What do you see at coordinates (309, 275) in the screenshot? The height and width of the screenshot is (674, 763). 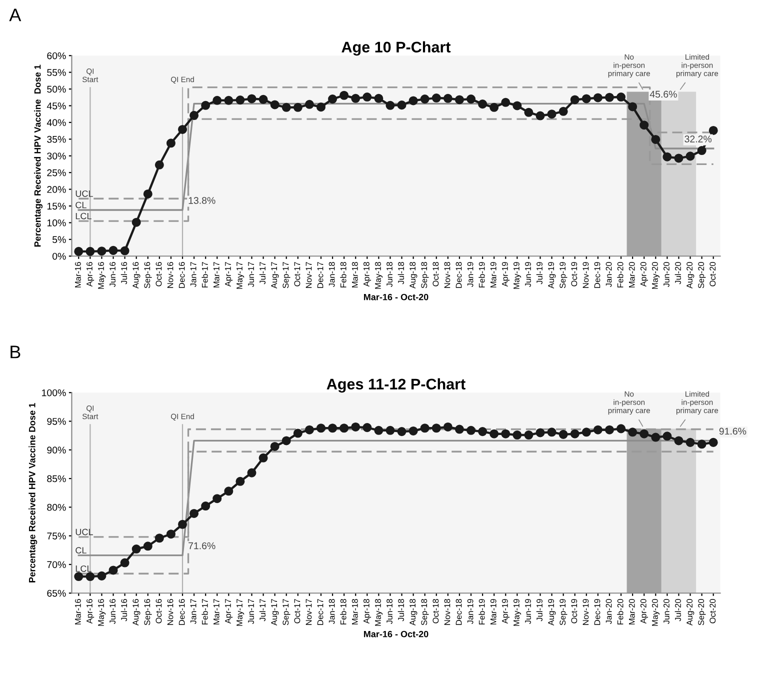 I see `x-tick-label: Nov-17` at bounding box center [309, 275].